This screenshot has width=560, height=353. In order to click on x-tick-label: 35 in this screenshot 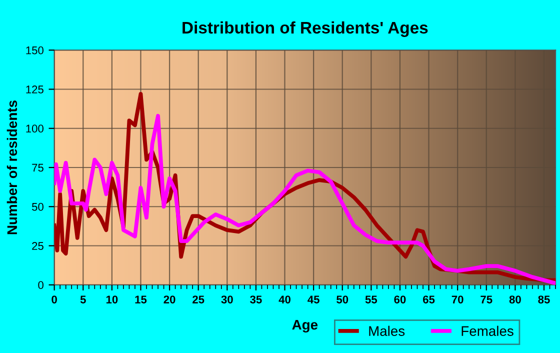, I will do `click(256, 300)`.